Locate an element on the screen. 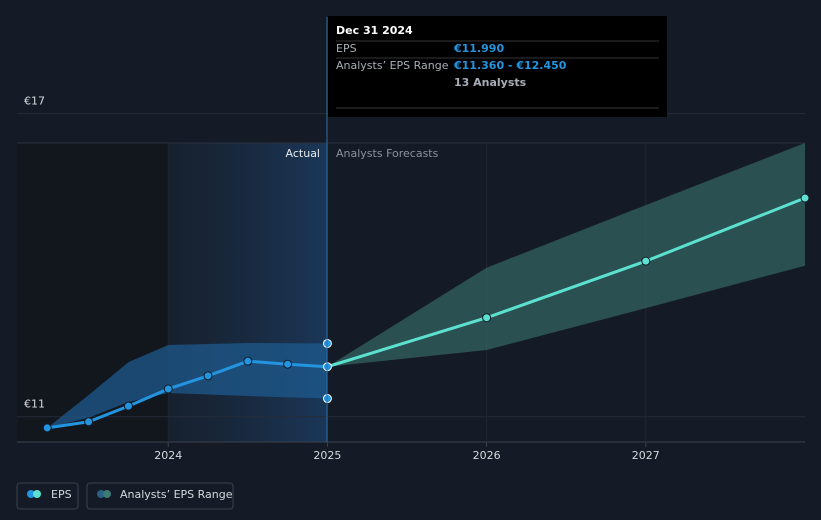 This screenshot has width=821, height=520. x-tick-label: 2027 is located at coordinates (646, 455).